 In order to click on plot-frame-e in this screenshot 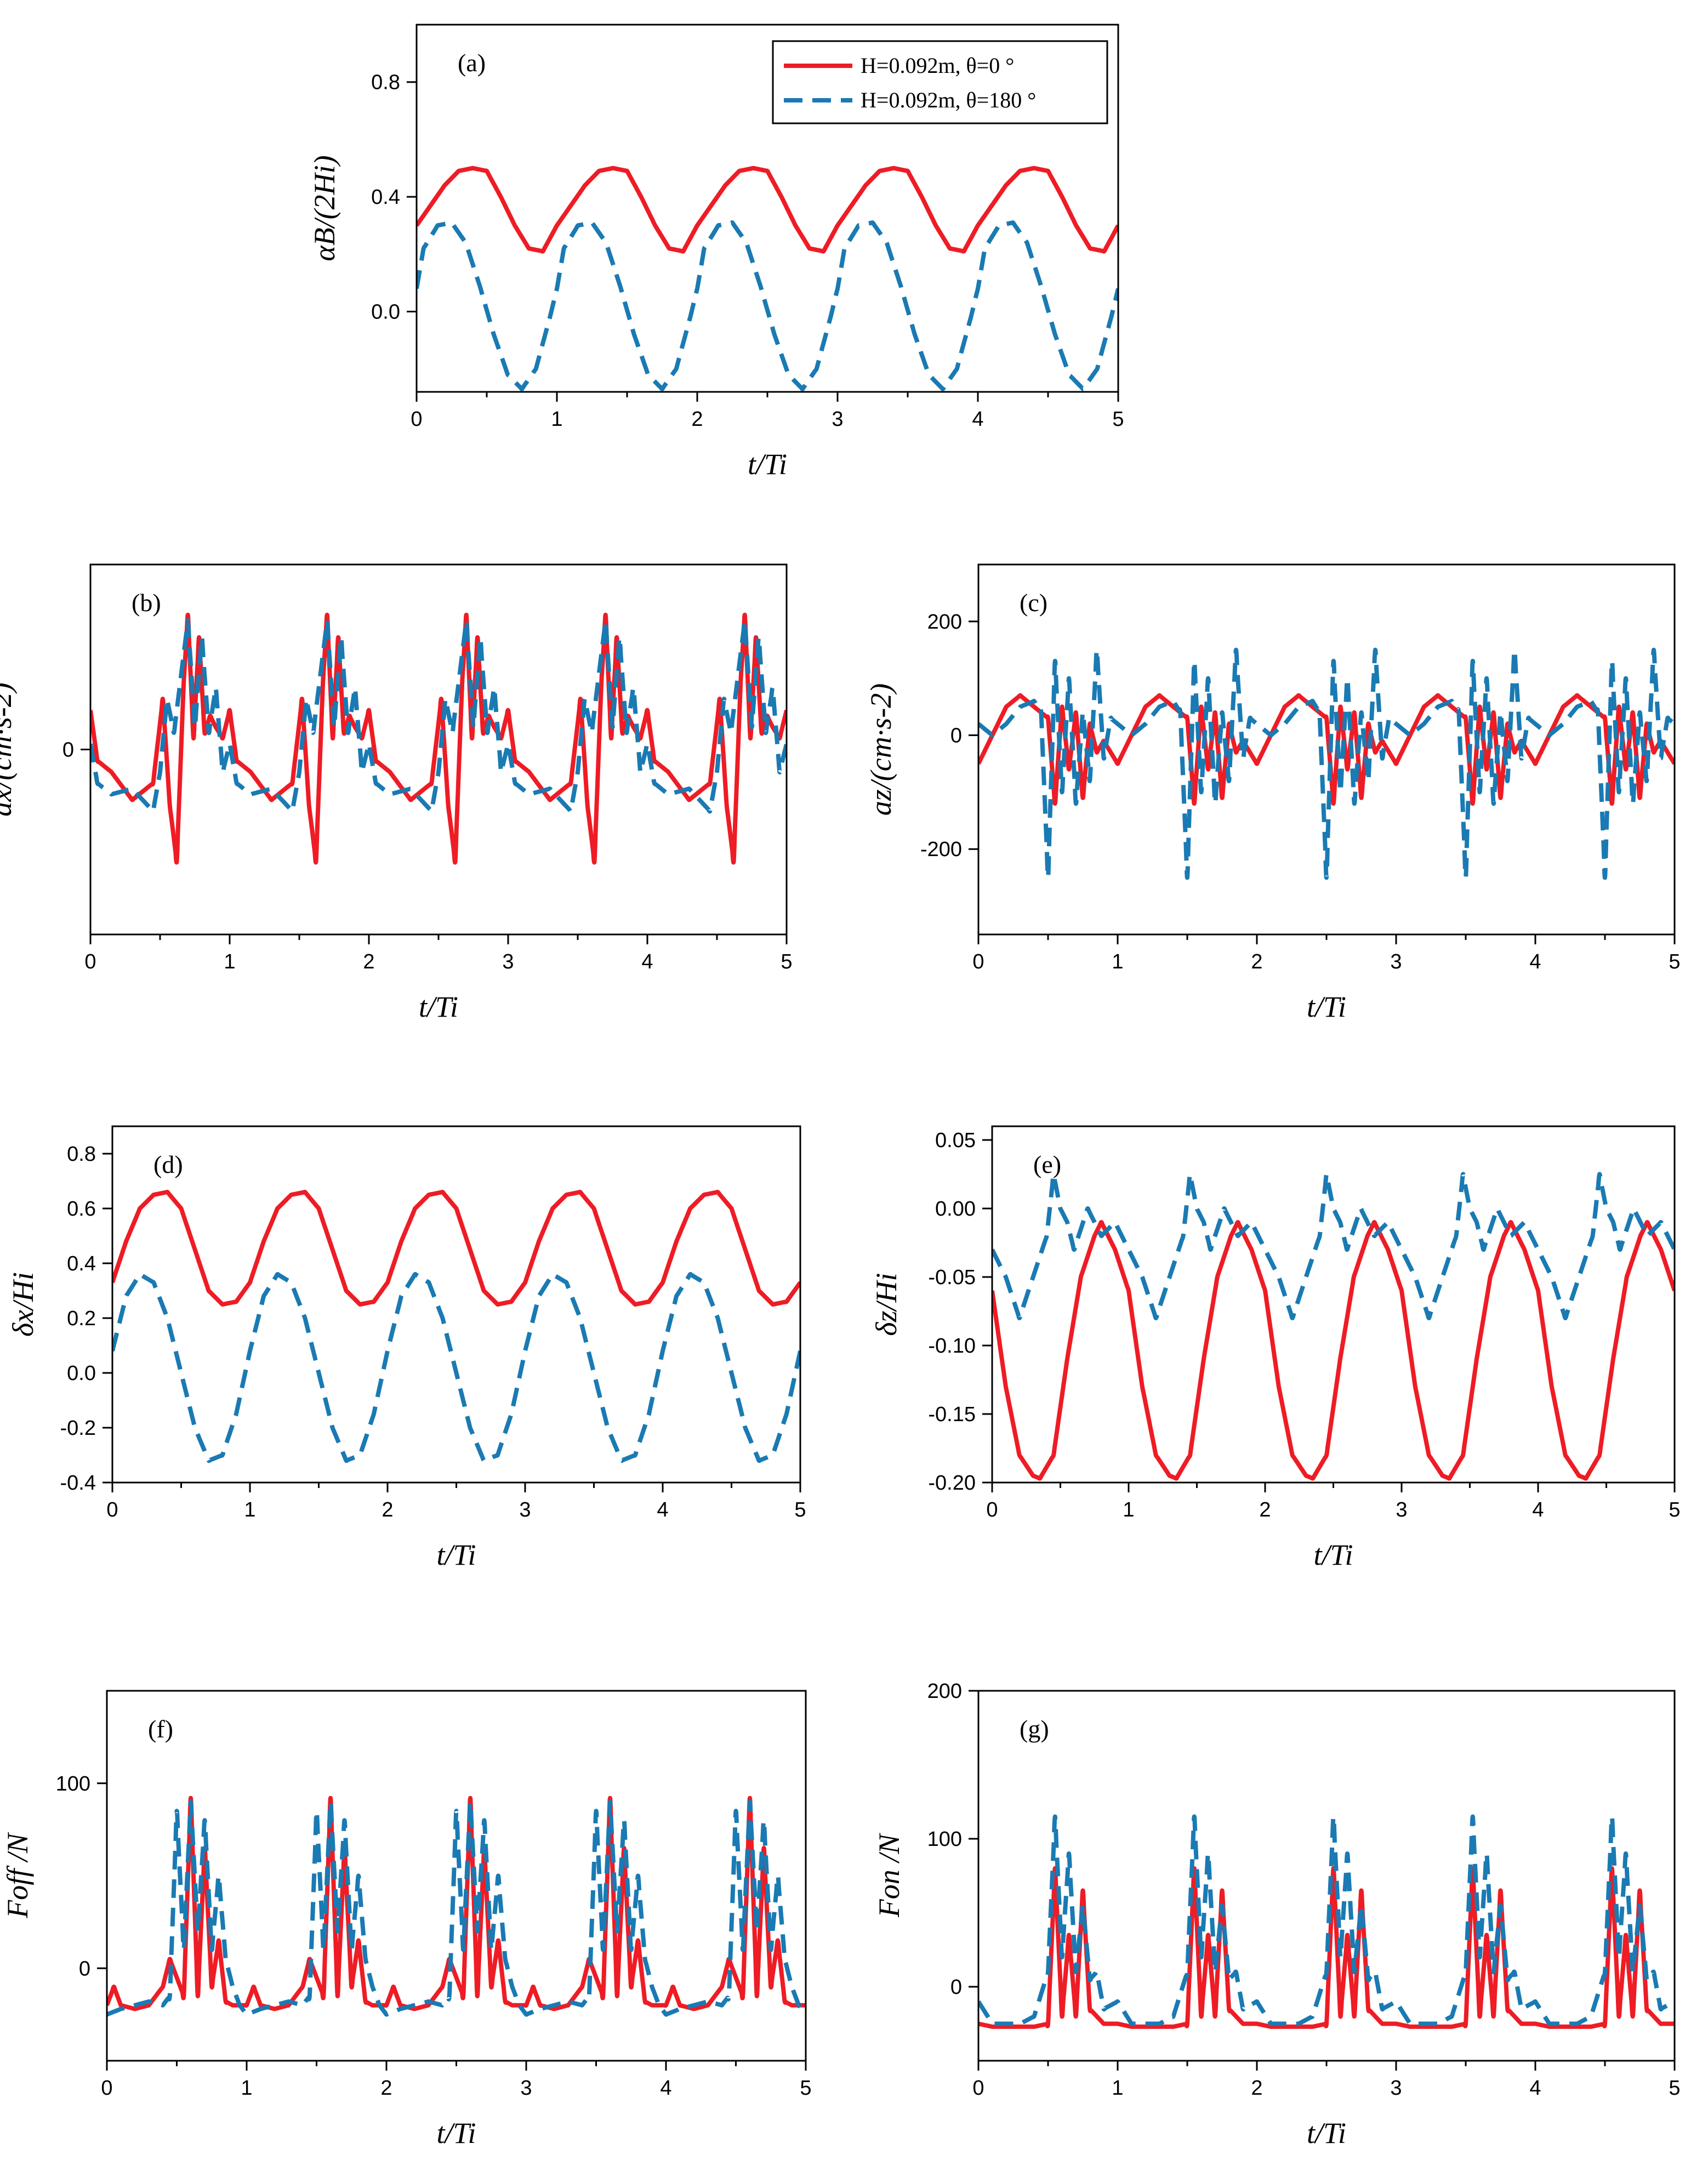, I will do `click(1333, 1305)`.